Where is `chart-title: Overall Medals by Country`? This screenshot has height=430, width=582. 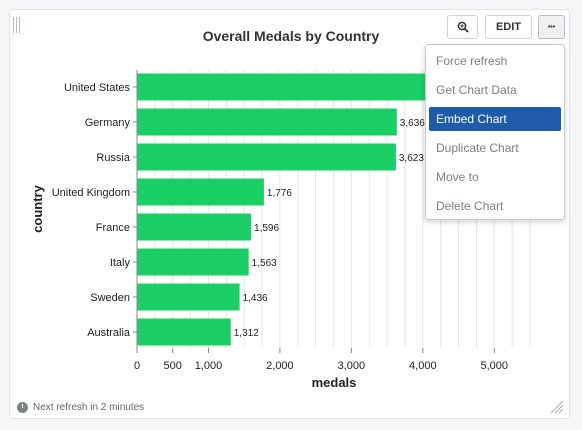 chart-title: Overall Medals by Country is located at coordinates (291, 36).